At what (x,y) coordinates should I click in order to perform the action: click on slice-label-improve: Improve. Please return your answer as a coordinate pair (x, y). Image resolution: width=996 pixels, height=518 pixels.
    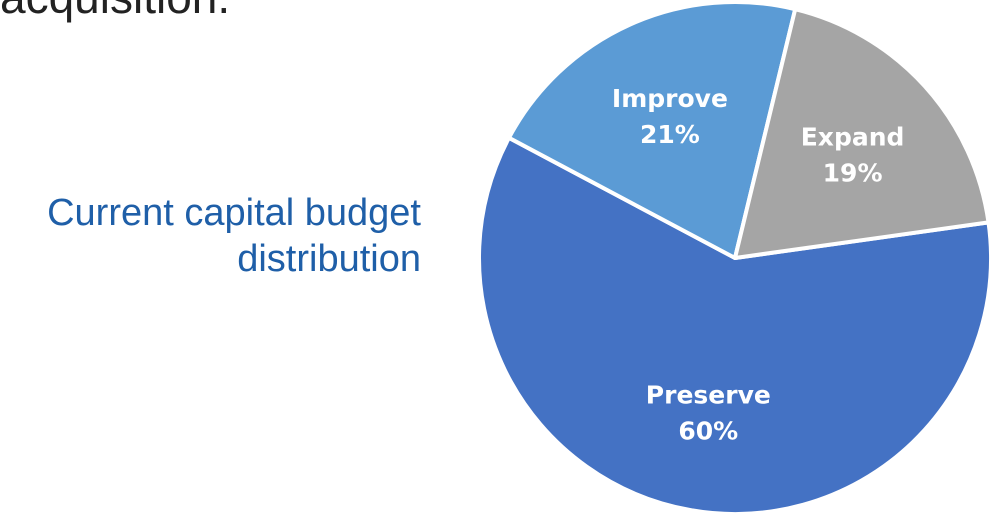
    Looking at the image, I should click on (670, 98).